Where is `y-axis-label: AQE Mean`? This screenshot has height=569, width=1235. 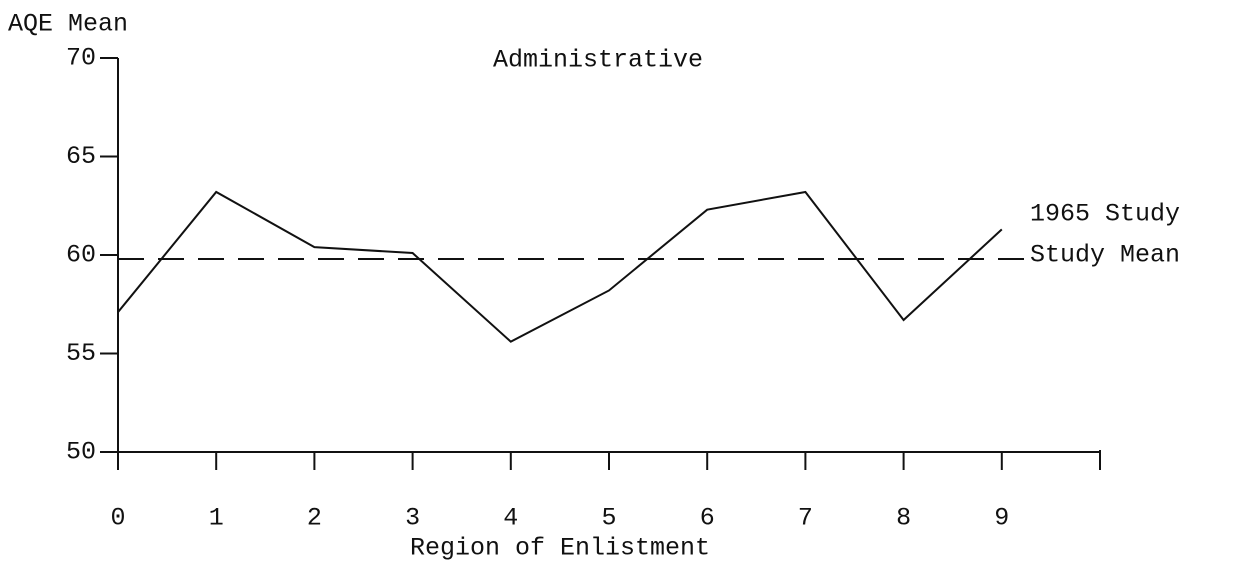
y-axis-label: AQE Mean is located at coordinates (68, 24).